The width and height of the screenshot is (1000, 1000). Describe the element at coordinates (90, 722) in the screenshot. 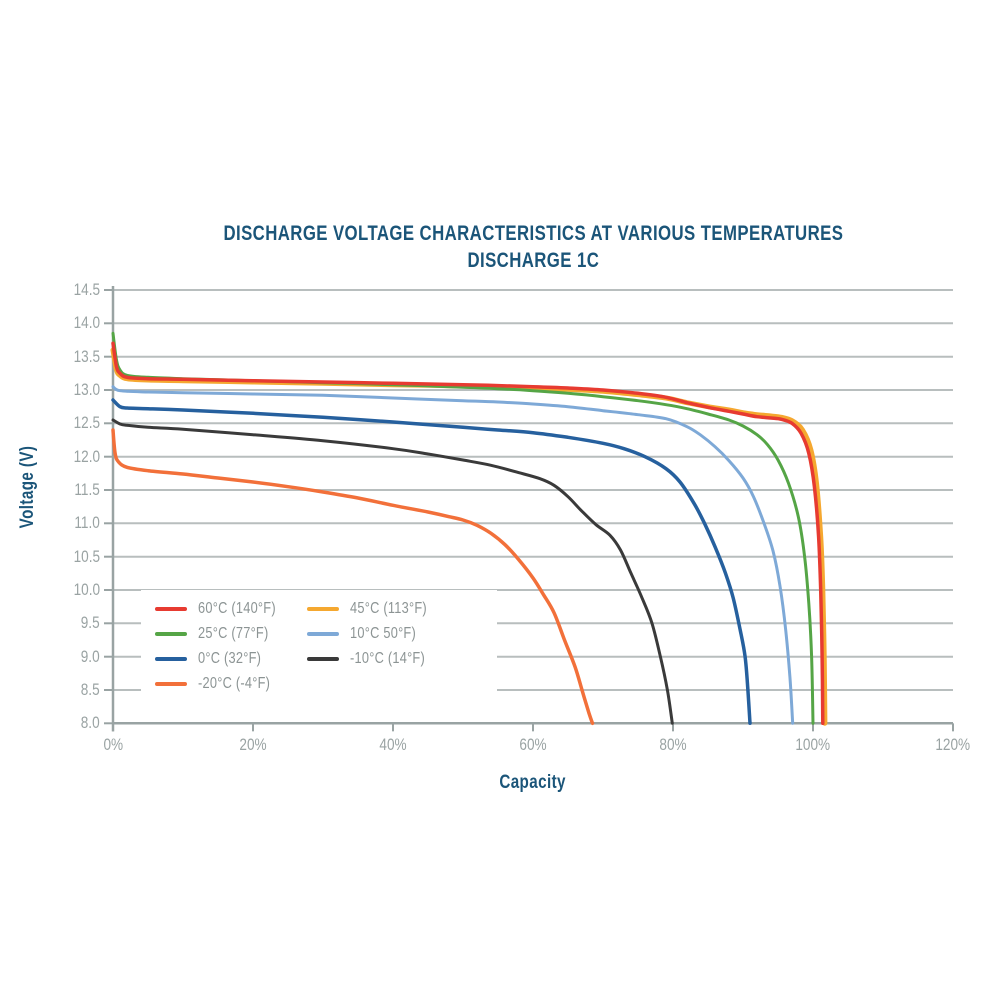

I see `y-tick-label: 8.0` at that location.